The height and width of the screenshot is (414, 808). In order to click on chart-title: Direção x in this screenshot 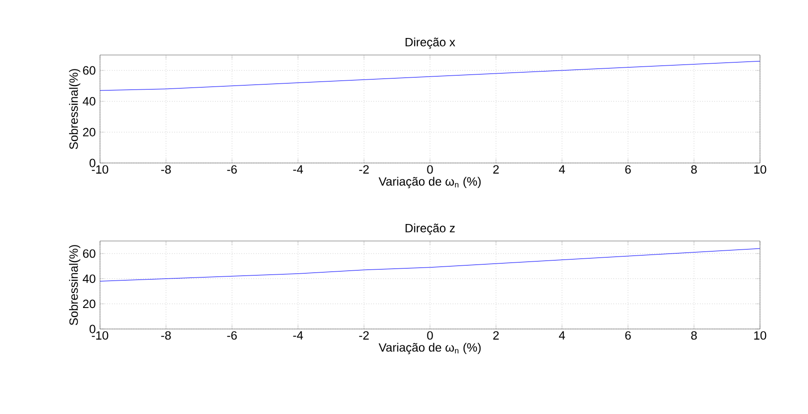, I will do `click(431, 43)`.